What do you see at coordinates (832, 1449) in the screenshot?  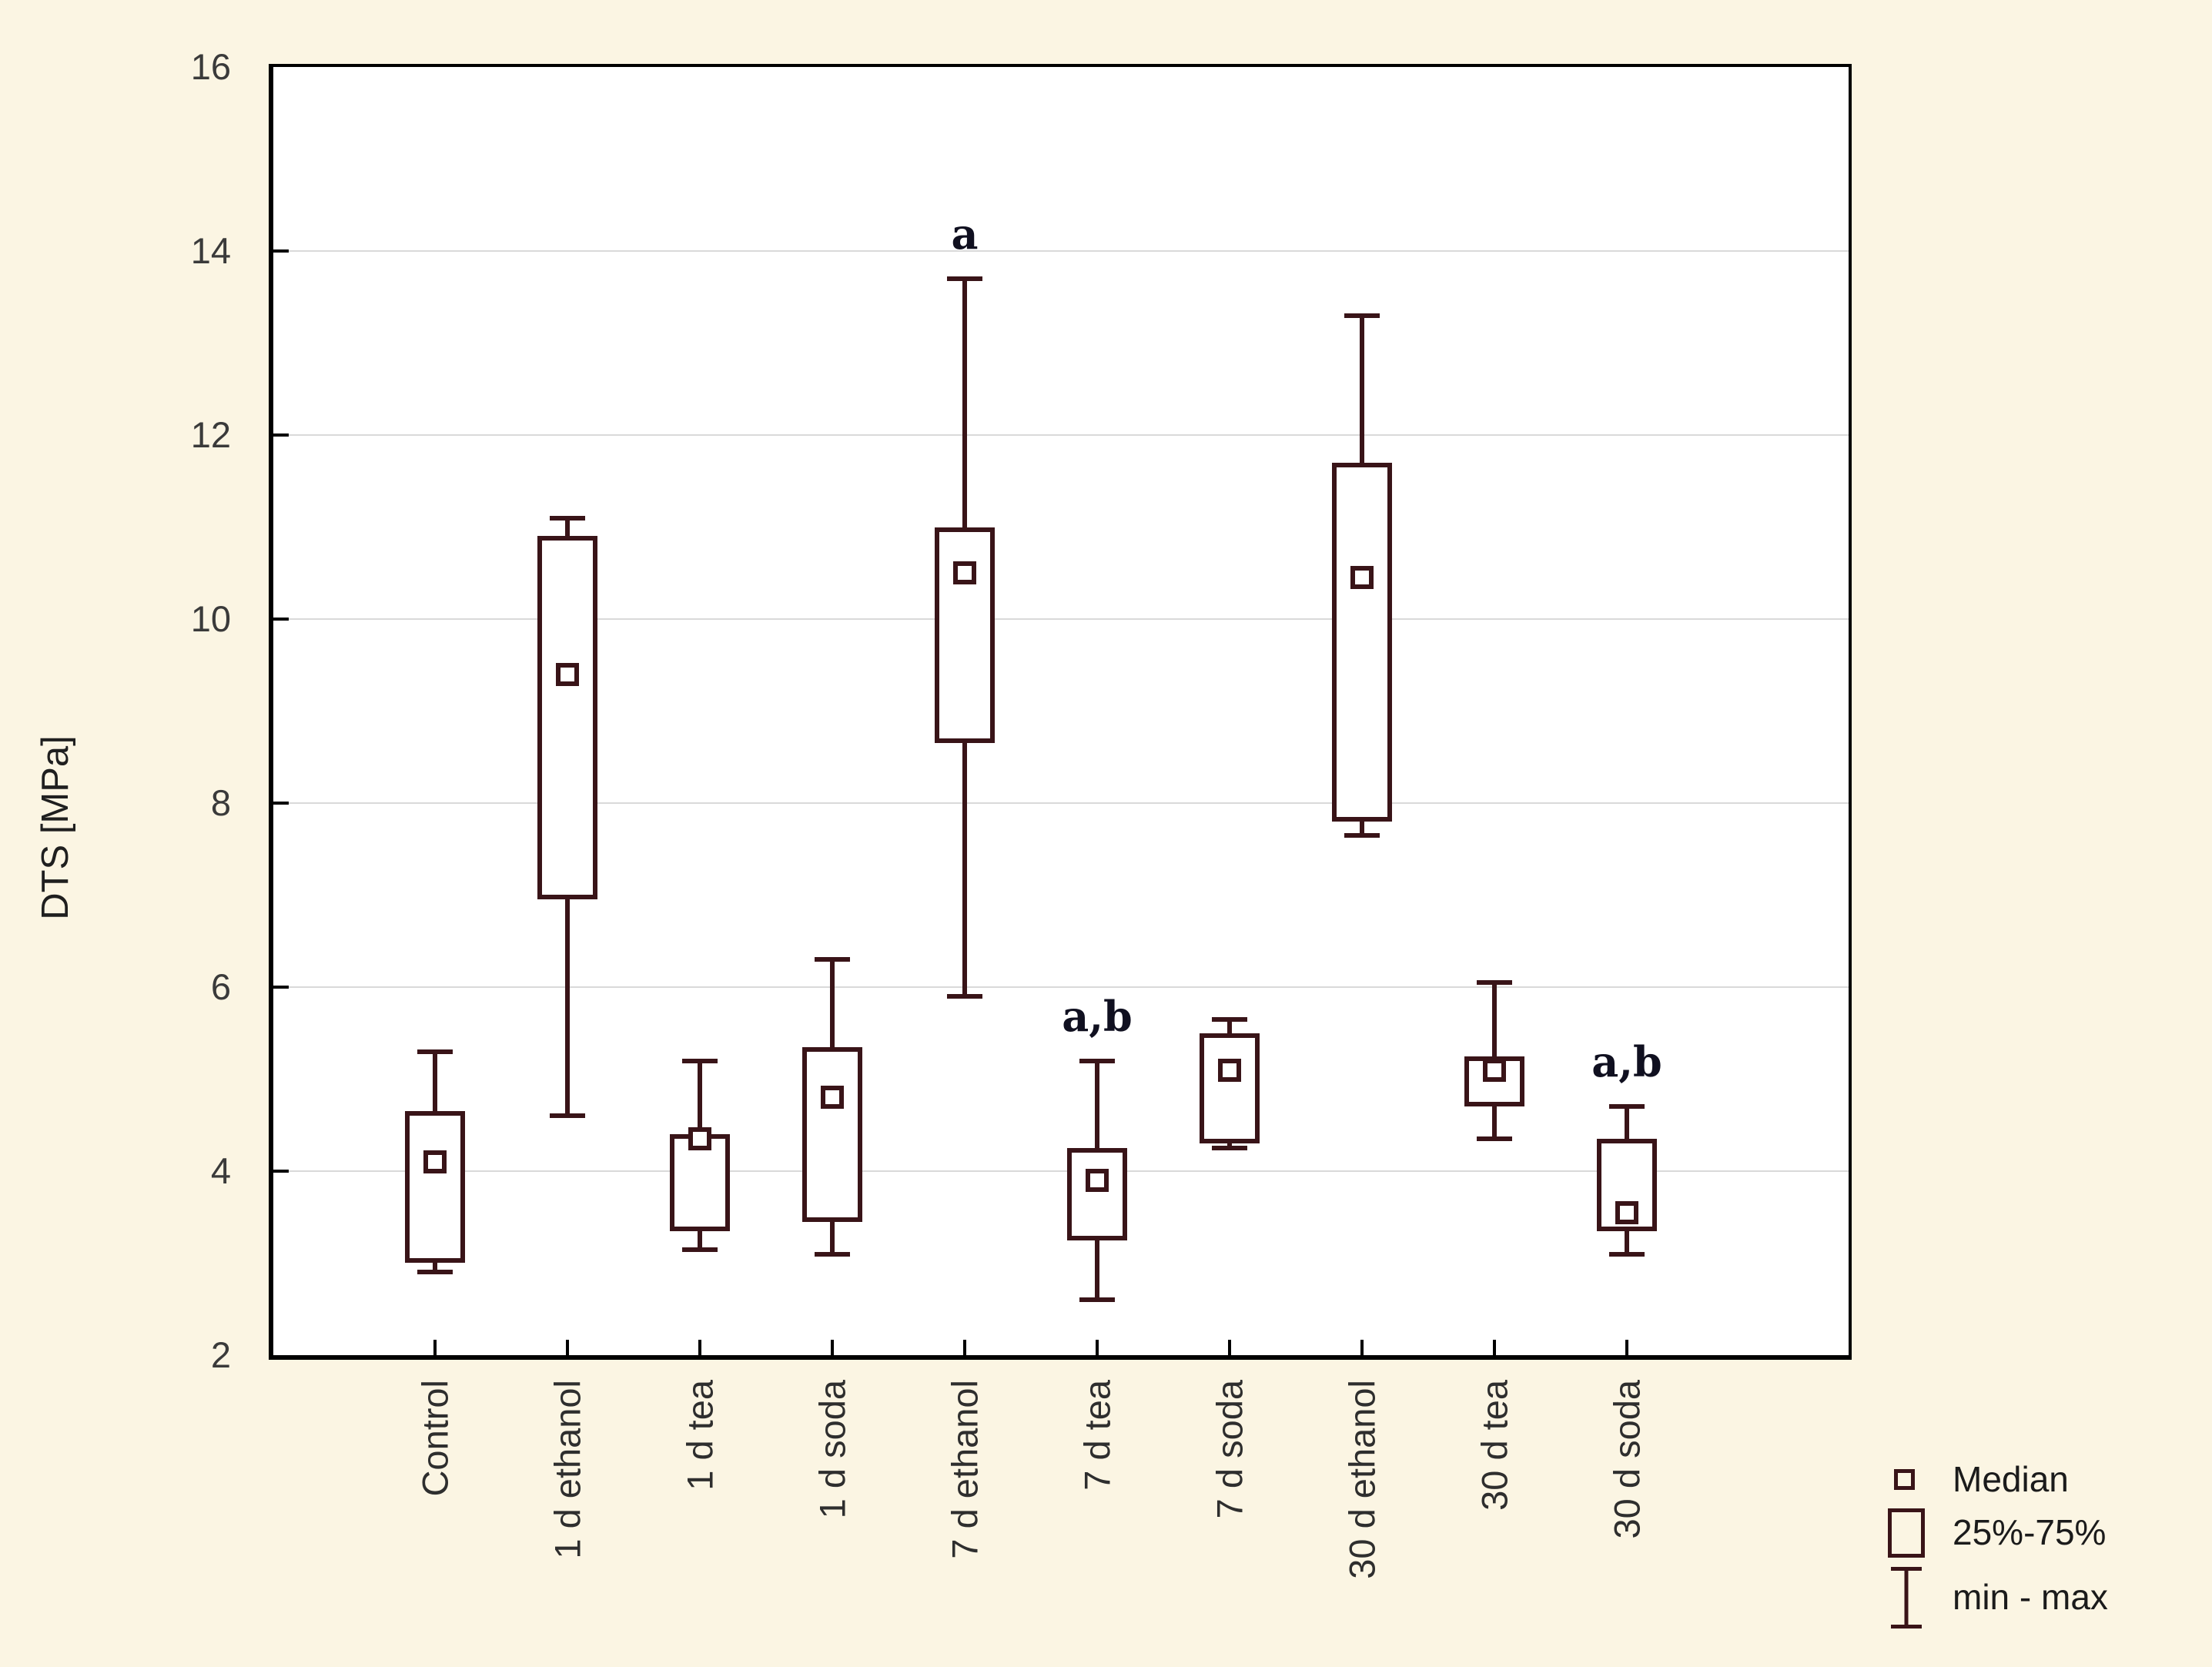 I see `category-label: 1 d soda` at bounding box center [832, 1449].